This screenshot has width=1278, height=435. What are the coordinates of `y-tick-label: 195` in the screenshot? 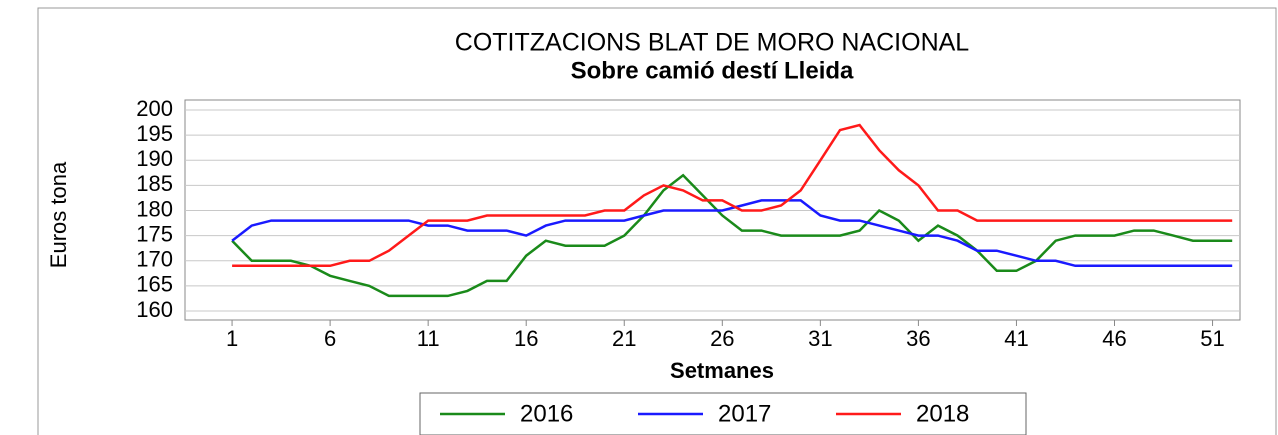 It's located at (154, 133).